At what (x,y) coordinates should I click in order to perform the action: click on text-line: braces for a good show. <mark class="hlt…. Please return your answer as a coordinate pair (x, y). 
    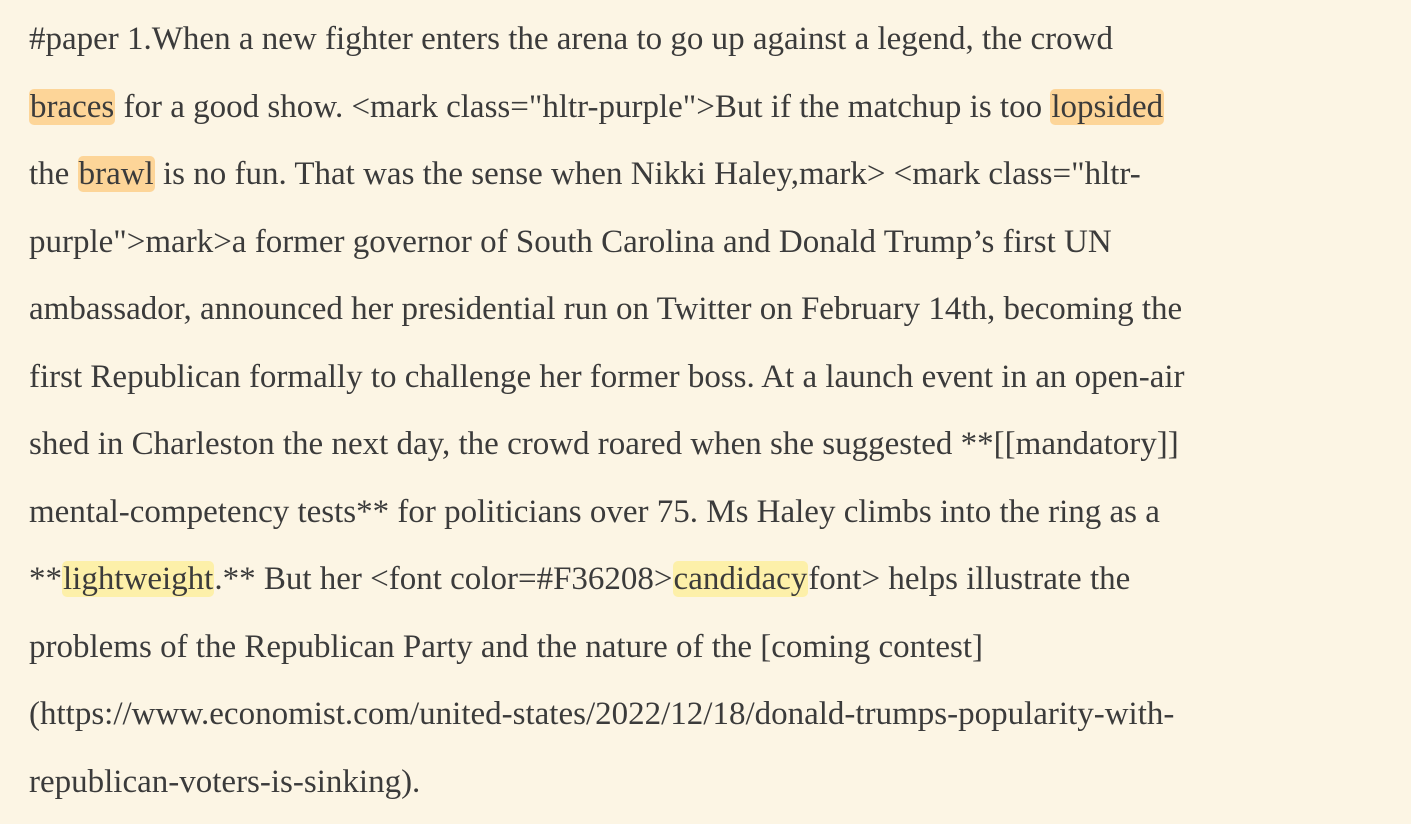
    Looking at the image, I should click on (711, 108).